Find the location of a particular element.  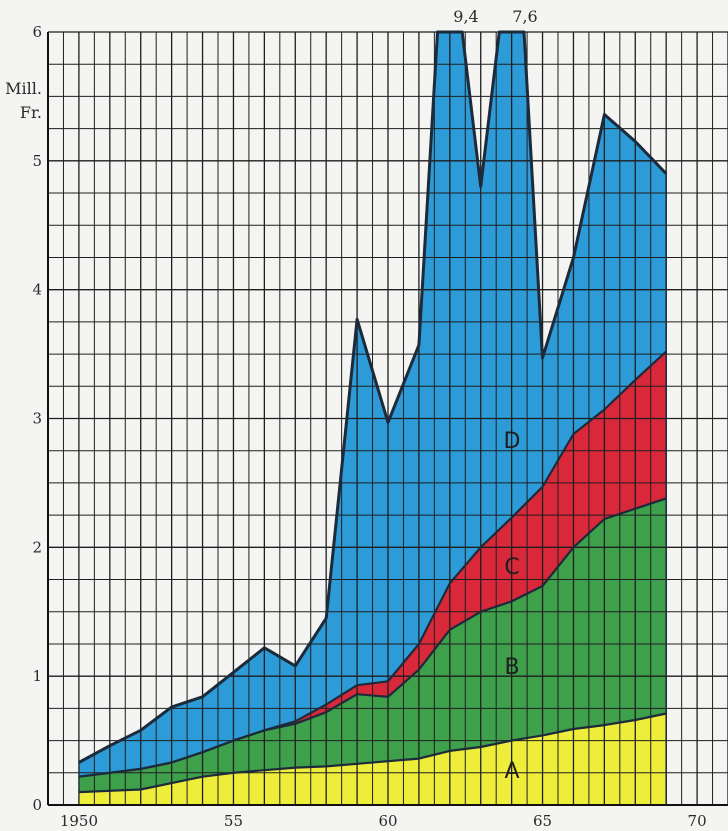

y-tick-label-5: 5 is located at coordinates (37, 161).